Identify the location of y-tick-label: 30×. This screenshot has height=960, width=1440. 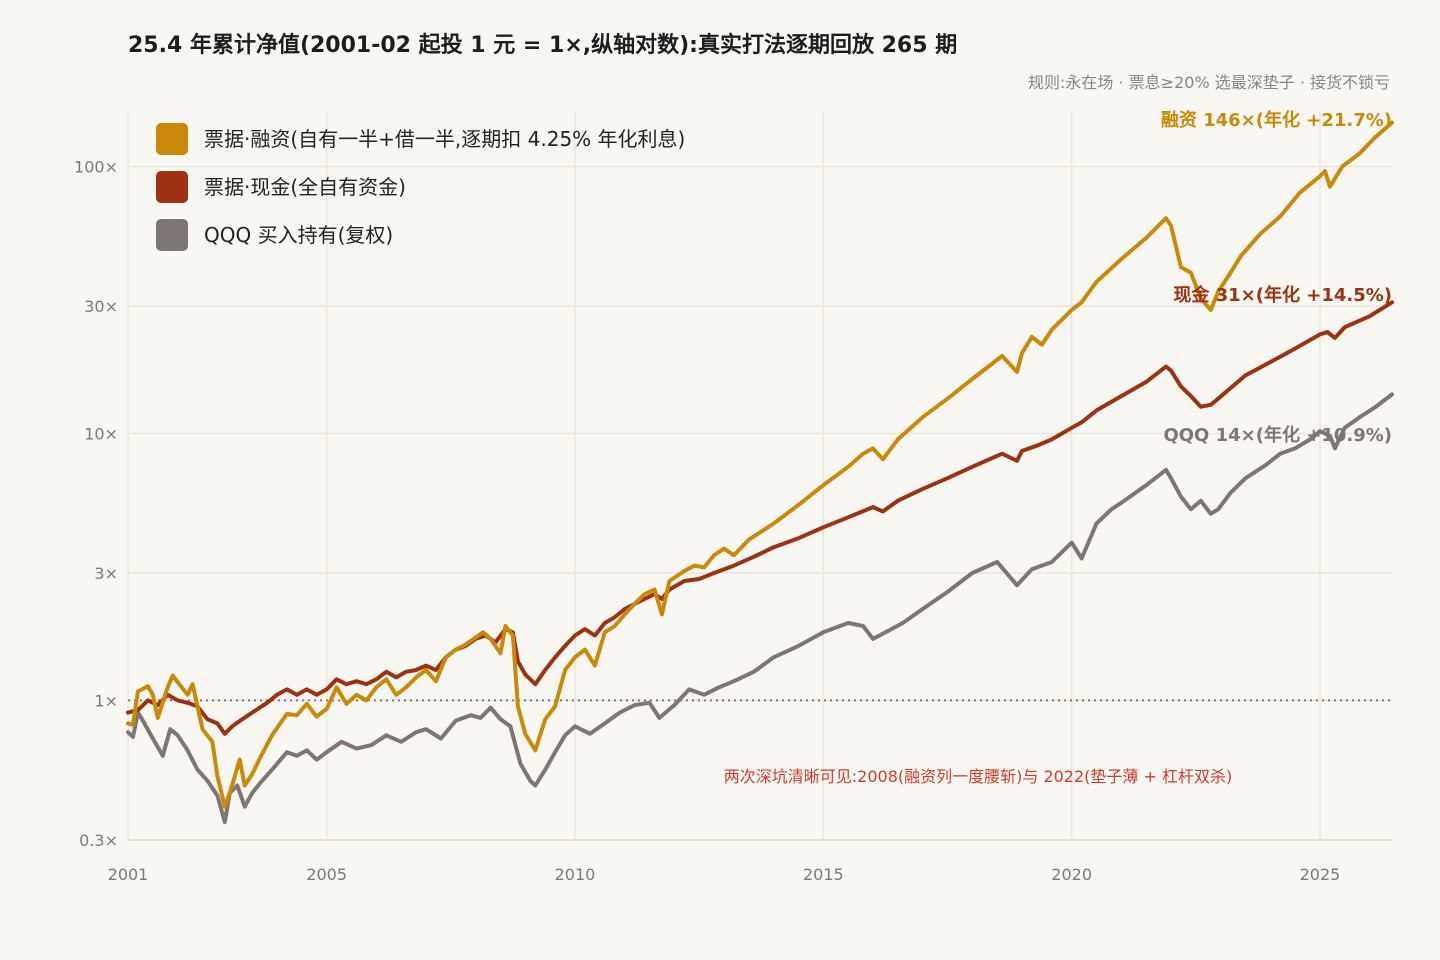
(101, 306).